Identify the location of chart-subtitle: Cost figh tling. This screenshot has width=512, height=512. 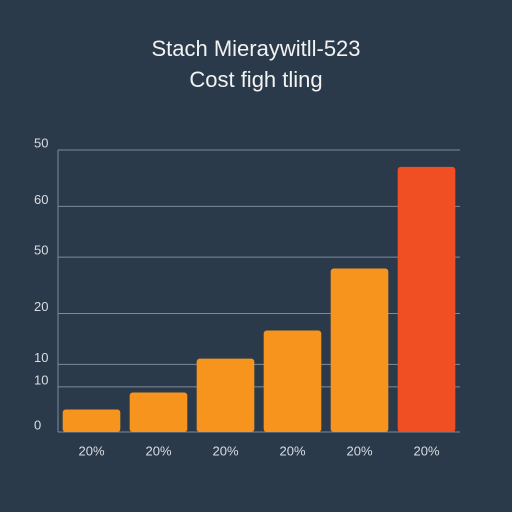
(255, 79).